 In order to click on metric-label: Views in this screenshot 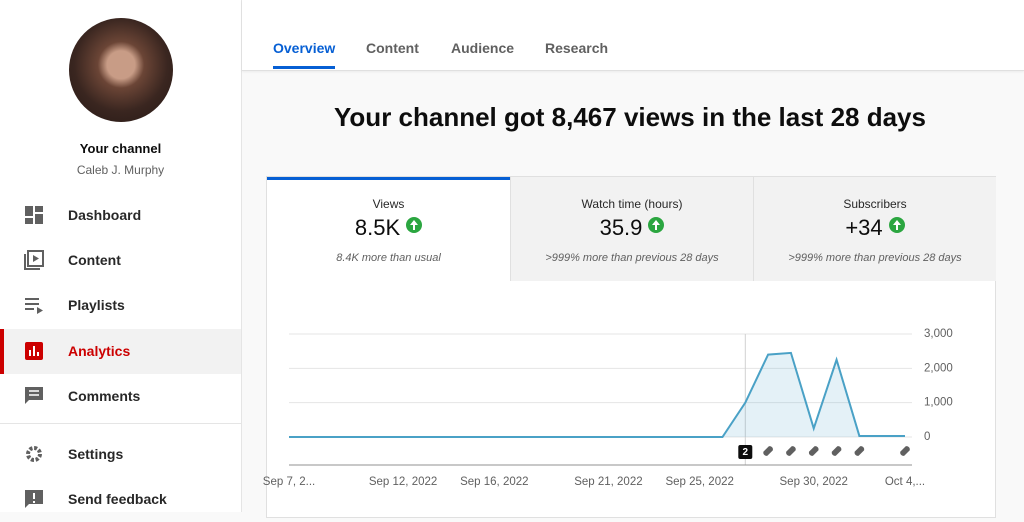, I will do `click(388, 204)`.